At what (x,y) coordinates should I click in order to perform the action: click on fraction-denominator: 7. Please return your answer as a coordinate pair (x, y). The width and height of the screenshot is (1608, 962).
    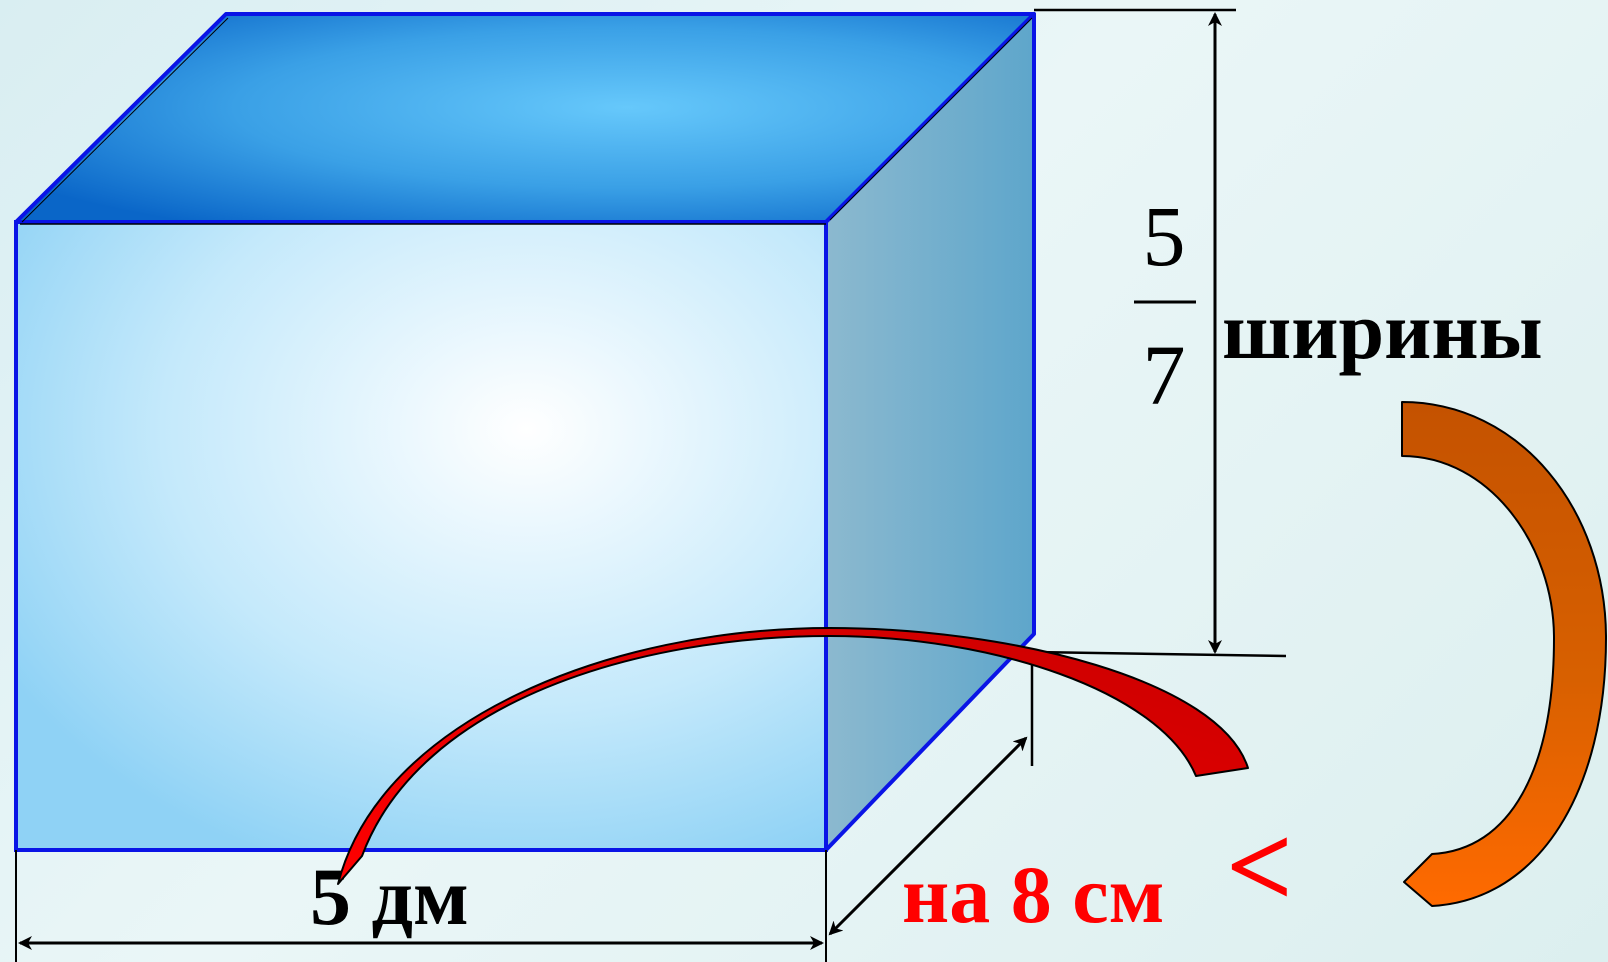
    Looking at the image, I should click on (1164, 375).